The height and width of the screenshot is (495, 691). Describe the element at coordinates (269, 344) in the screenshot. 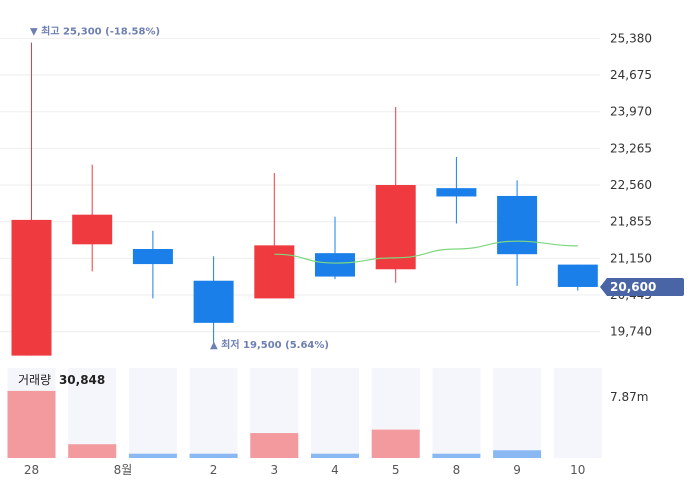

I see `low-annotation: ▲ 최저 19,500 (5.64%)` at that location.